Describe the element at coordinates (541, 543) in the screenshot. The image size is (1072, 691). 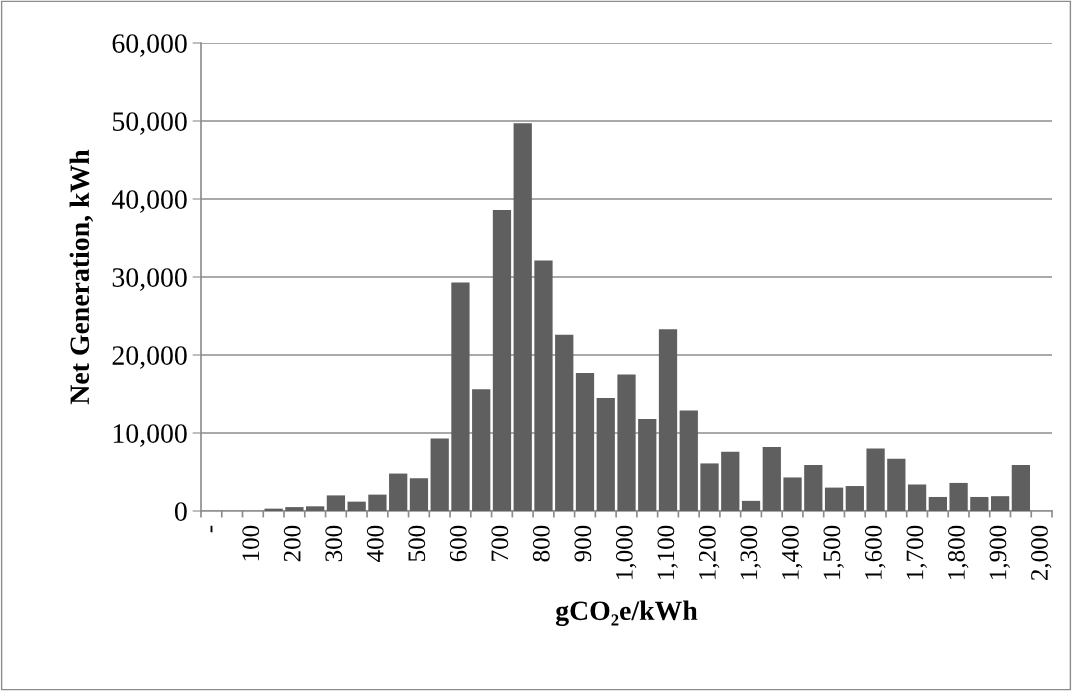
I see `x-tick-label: 800` at that location.